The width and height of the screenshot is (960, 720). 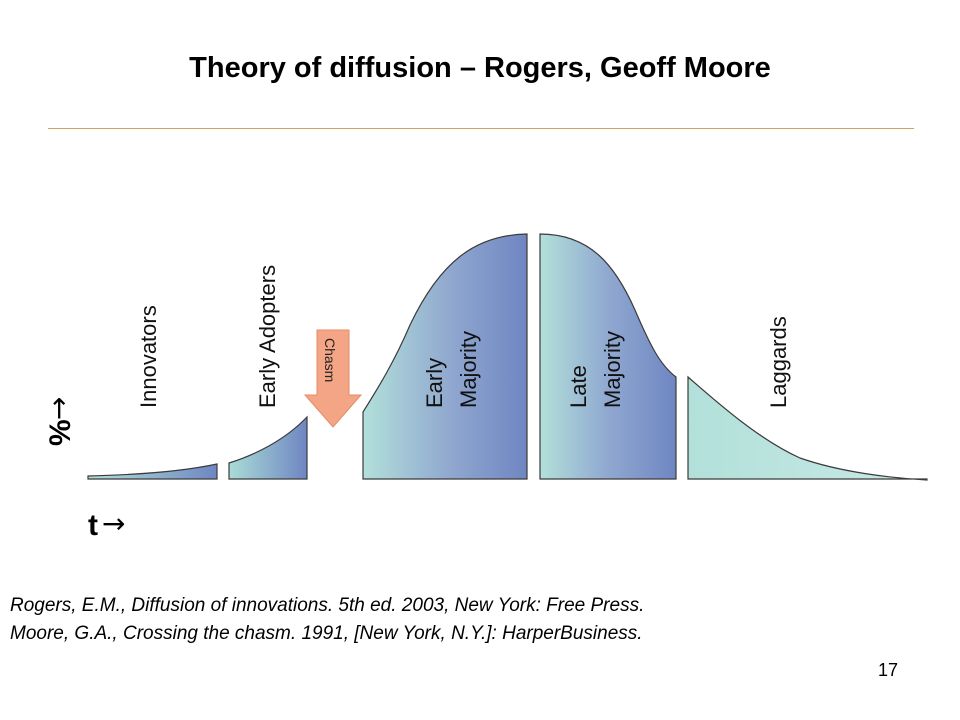 I want to click on segment-laggards, so click(x=807, y=428).